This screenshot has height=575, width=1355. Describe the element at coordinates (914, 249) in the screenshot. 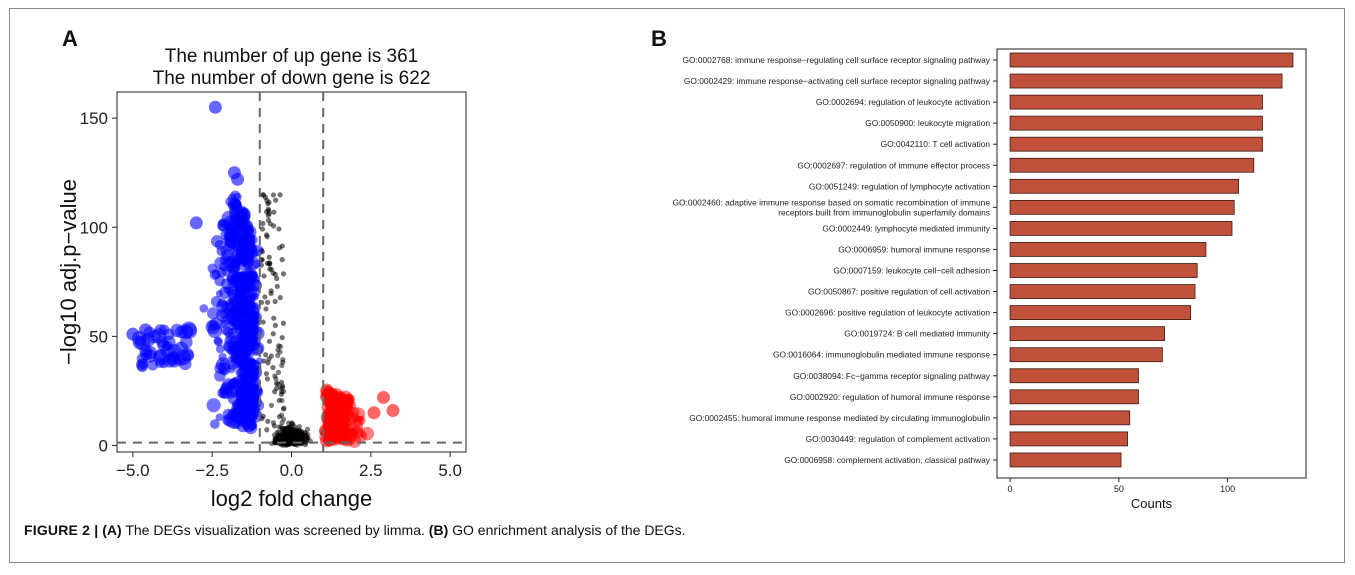

I see `go-term-label: GO:0006959: humoral immune response` at that location.